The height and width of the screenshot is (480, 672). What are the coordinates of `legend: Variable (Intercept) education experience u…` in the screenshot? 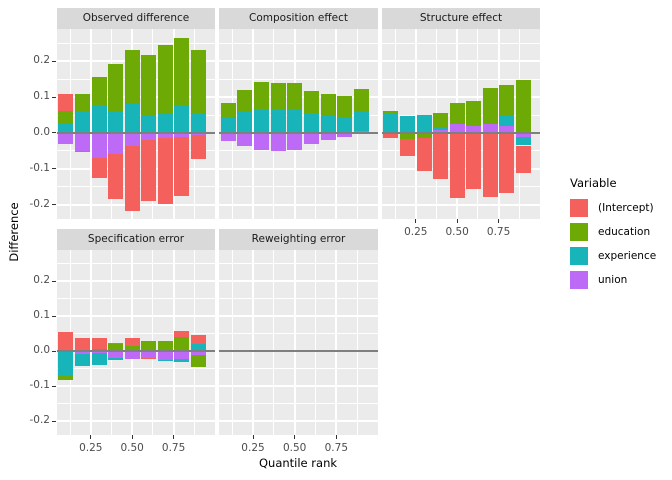 It's located at (620, 241).